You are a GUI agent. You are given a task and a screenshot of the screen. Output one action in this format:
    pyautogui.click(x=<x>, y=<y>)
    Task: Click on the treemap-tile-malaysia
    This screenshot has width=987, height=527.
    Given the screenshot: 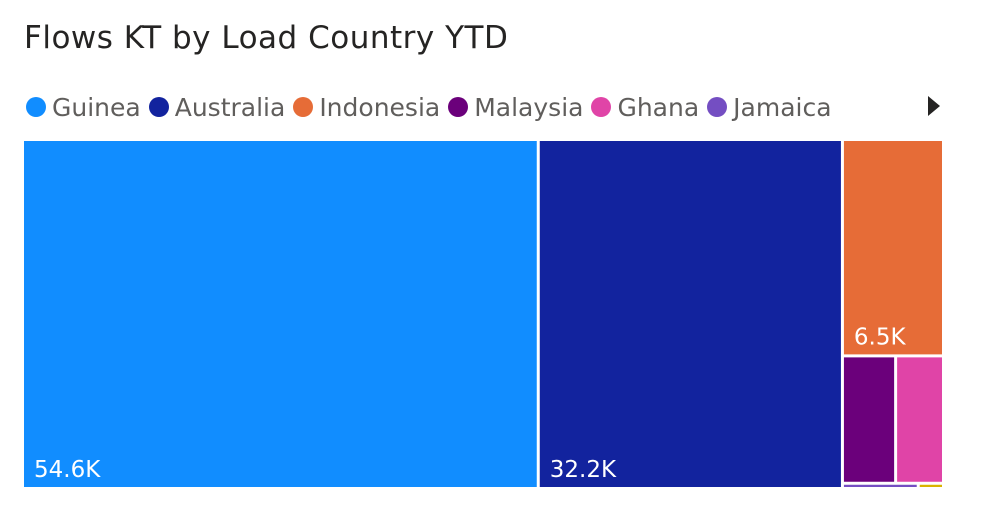 What is the action you would take?
    pyautogui.click(x=869, y=419)
    